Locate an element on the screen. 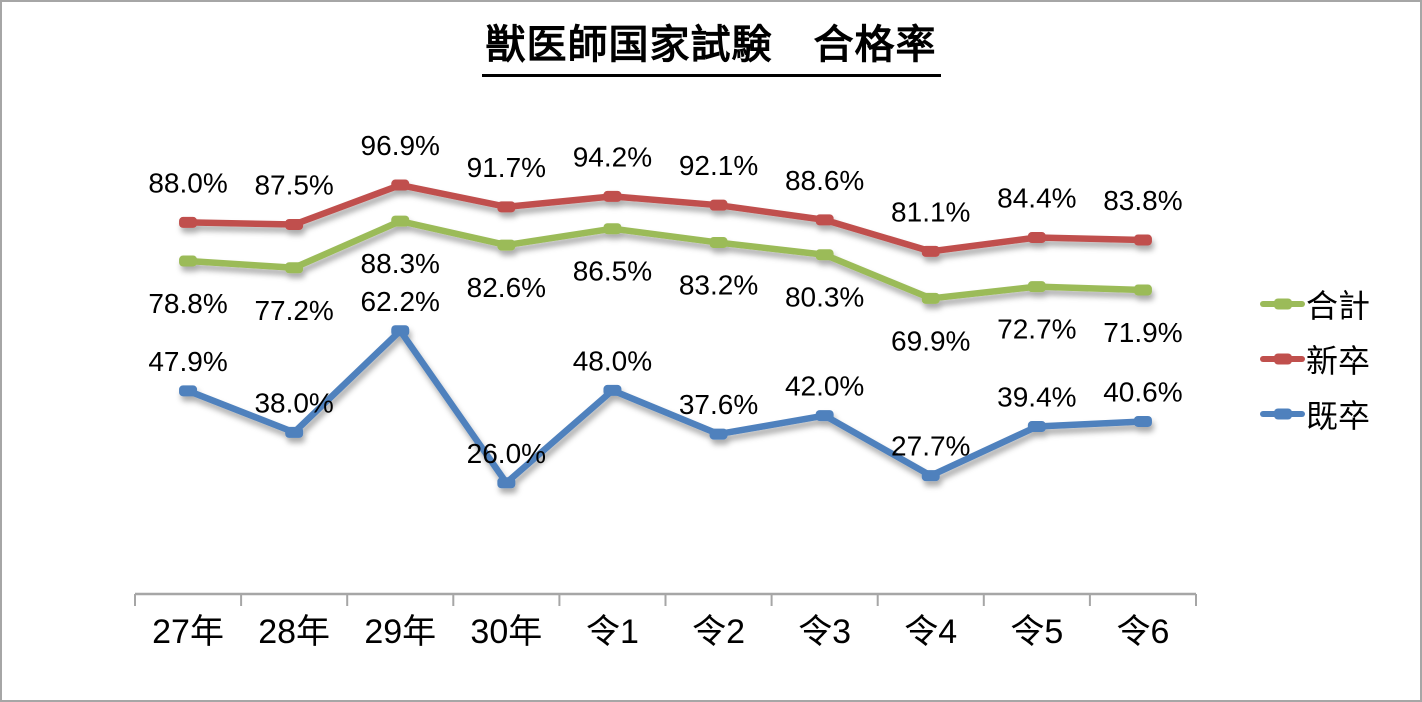 Image resolution: width=1422 pixels, height=702 pixels. x-axis-label: 29年 is located at coordinates (400, 632).